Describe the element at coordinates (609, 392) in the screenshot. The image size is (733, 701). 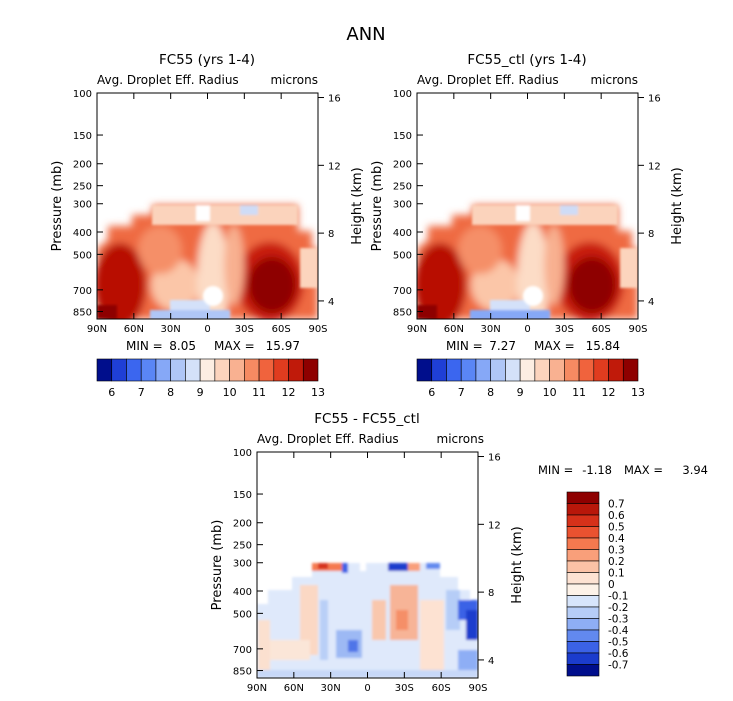
I see `colorbar-label: 12` at that location.